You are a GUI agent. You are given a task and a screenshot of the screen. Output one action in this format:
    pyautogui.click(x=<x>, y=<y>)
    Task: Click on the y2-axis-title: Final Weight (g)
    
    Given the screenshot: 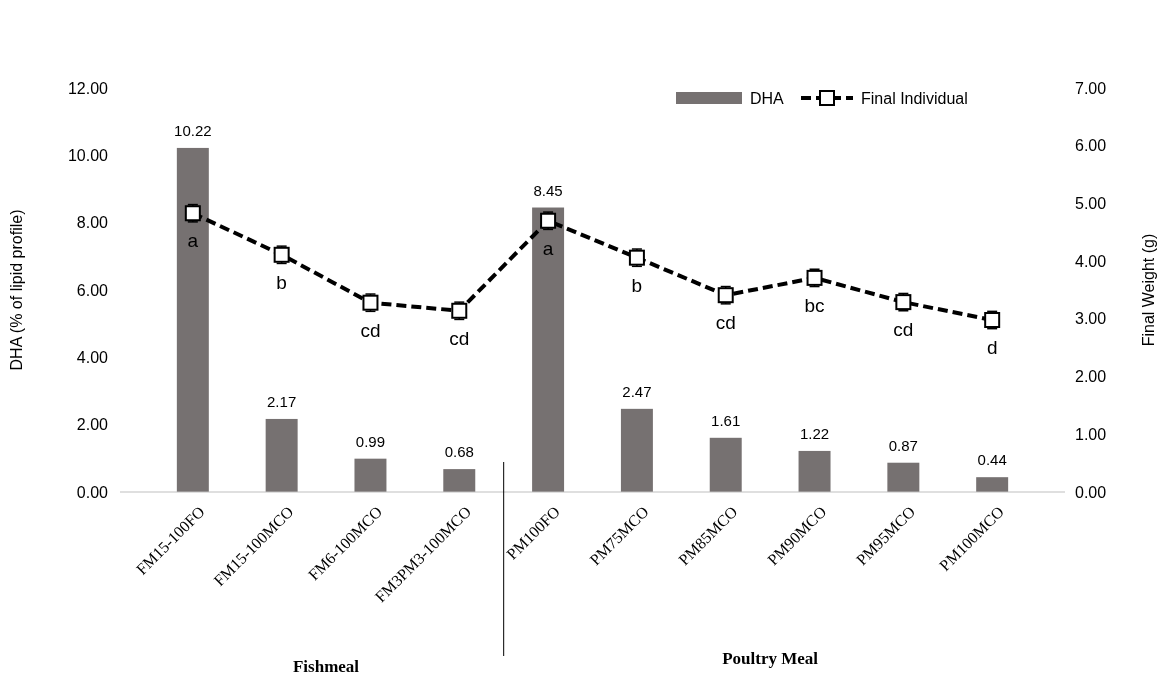 What is the action you would take?
    pyautogui.click(x=1148, y=290)
    